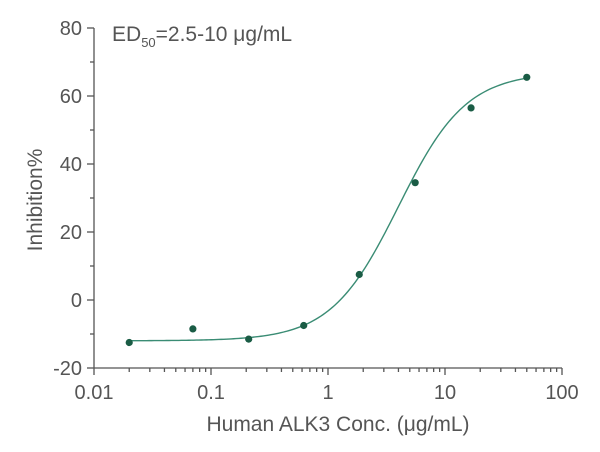 This screenshot has width=600, height=452. I want to click on x-tick-label: 0.01, so click(94, 393).